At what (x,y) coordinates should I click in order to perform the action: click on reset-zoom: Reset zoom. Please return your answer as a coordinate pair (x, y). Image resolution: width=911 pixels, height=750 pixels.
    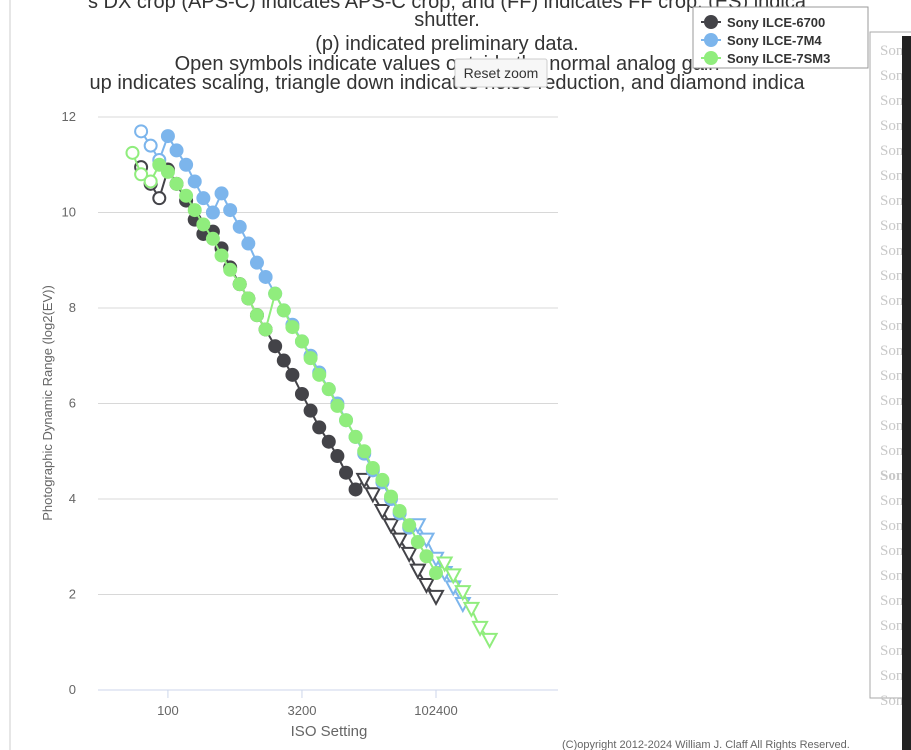
    Looking at the image, I should click on (501, 73).